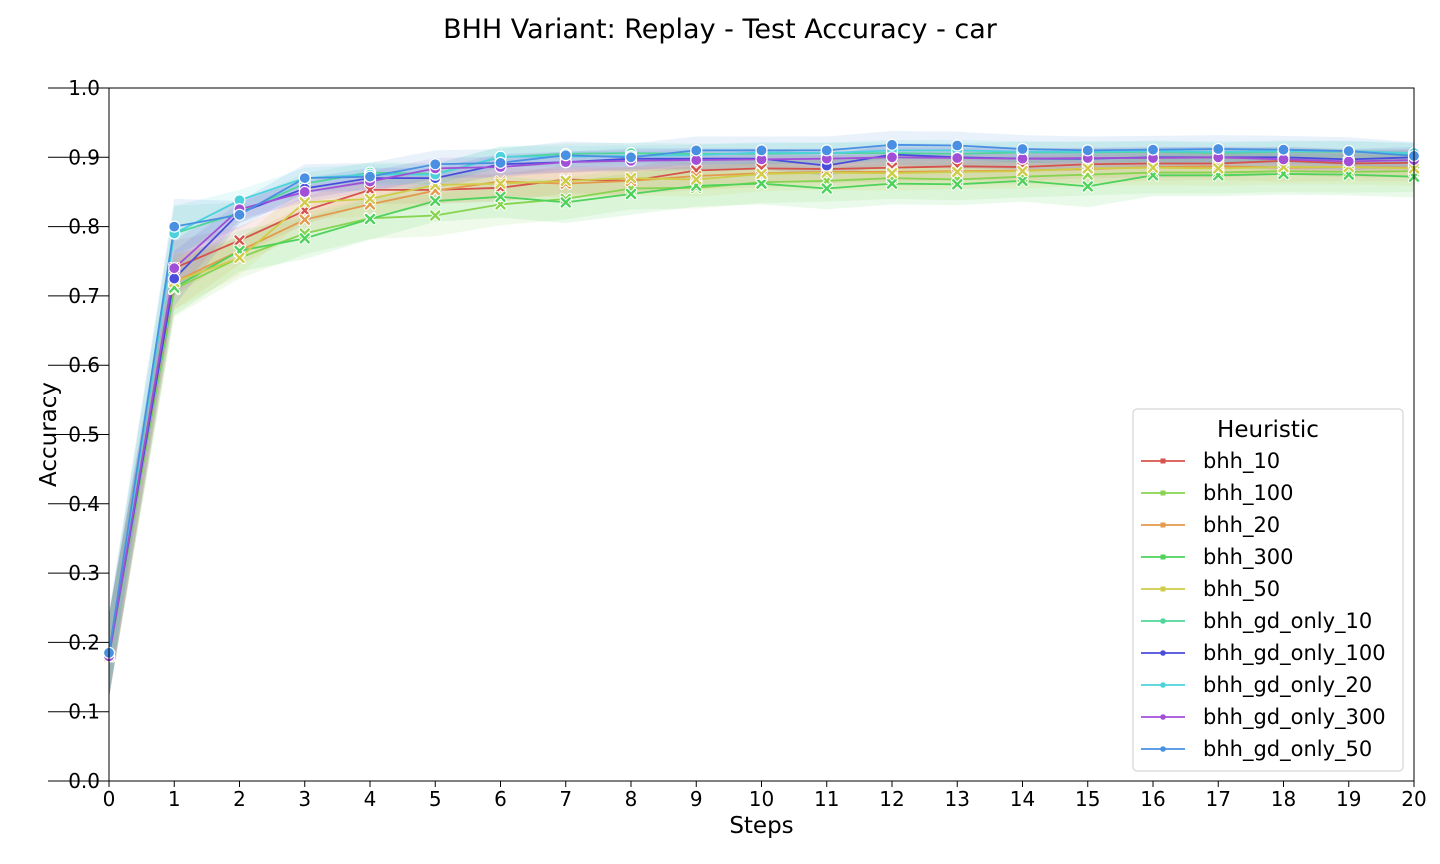  What do you see at coordinates (1248, 493) in the screenshot?
I see `legend-label: bhh_100` at bounding box center [1248, 493].